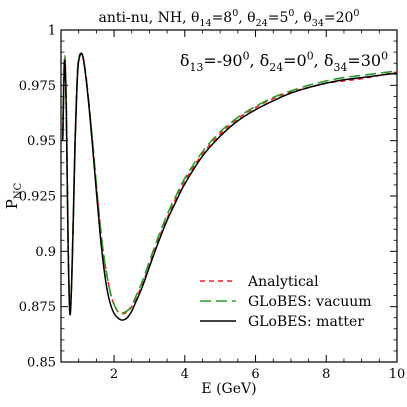  Describe the element at coordinates (397, 374) in the screenshot. I see `x-tick-label: 10` at that location.